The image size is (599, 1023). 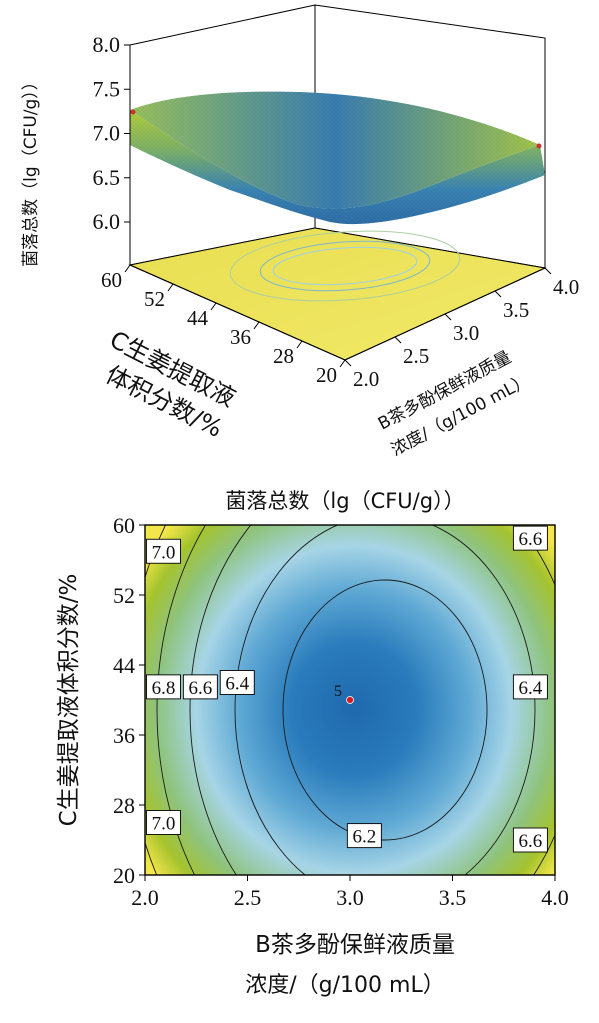 What do you see at coordinates (124, 525) in the screenshot?
I see `y-tick-label: 60` at bounding box center [124, 525].